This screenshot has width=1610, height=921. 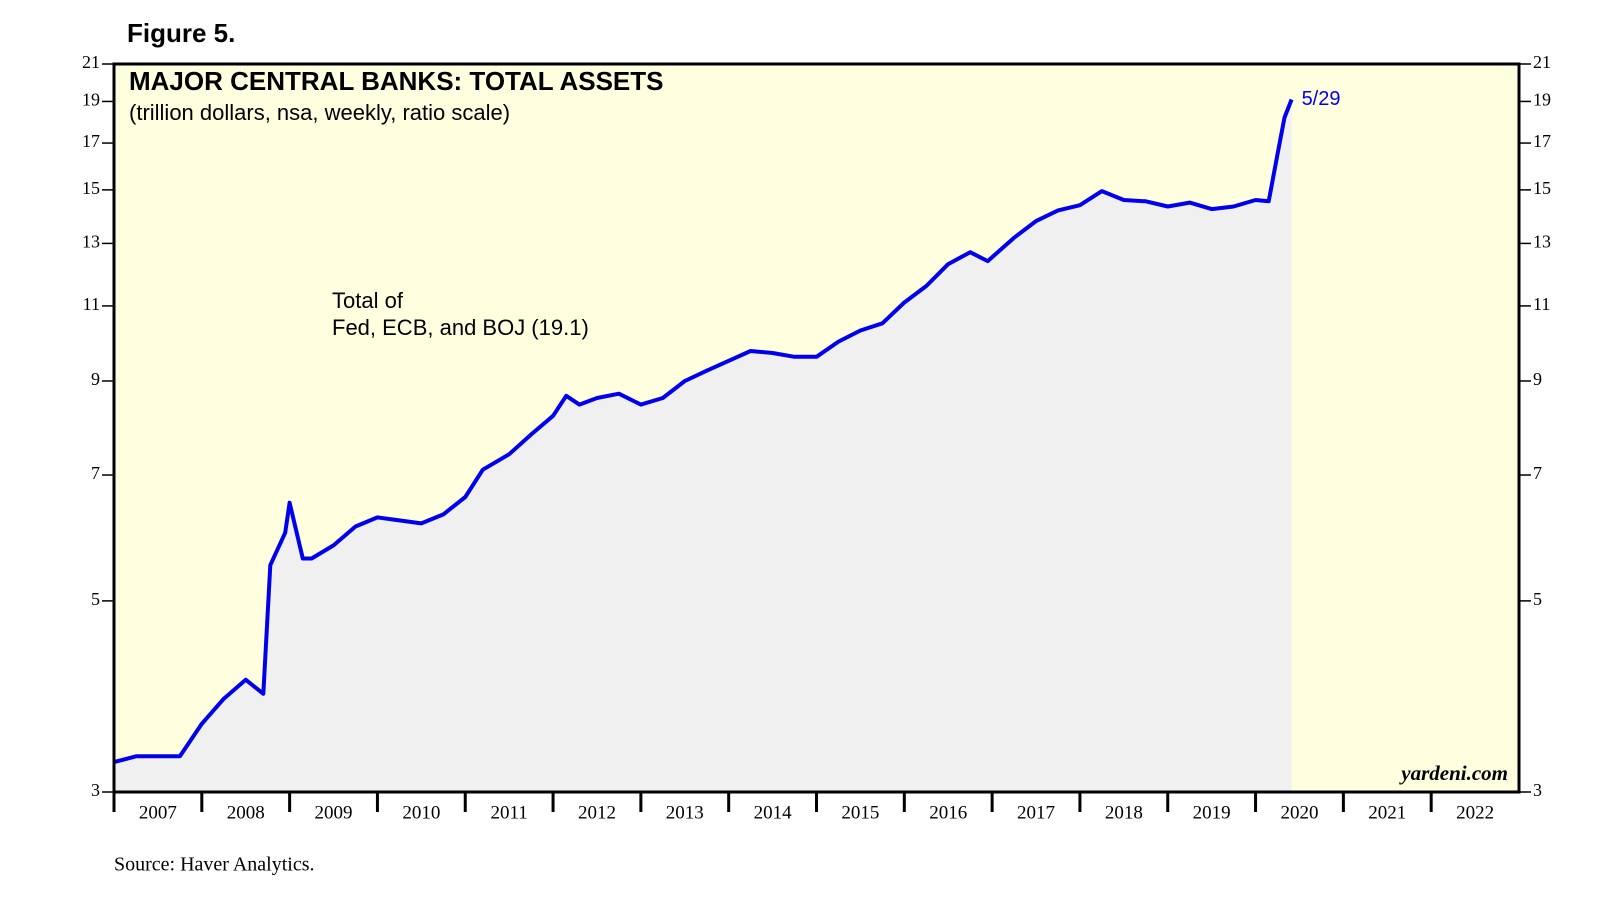 What do you see at coordinates (1212, 812) in the screenshot?
I see `x-tick-label: 2019` at bounding box center [1212, 812].